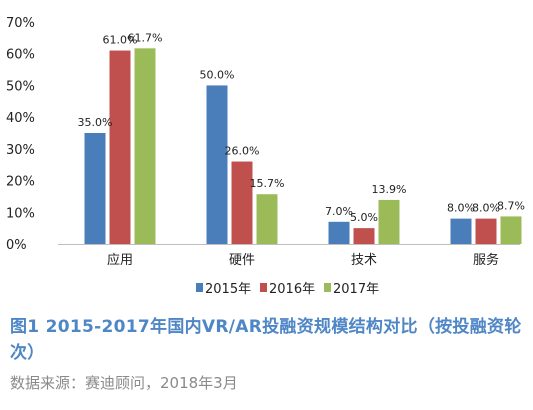  Describe the element at coordinates (20, 182) in the screenshot. I see `y-tick-label: 20%` at that location.